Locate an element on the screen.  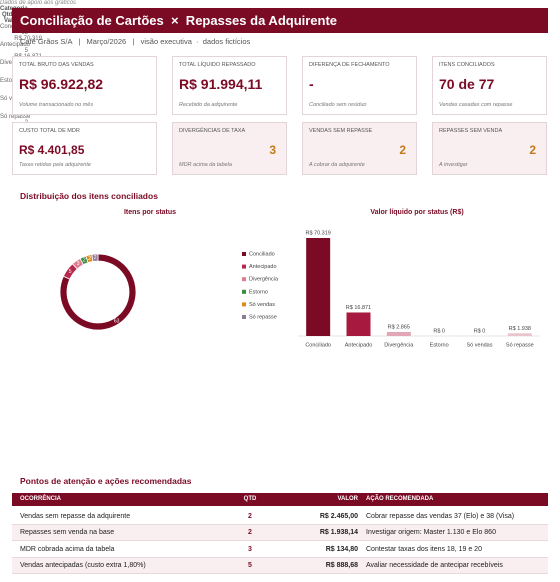
support-cell: Antecipado is located at coordinates (15, 45).